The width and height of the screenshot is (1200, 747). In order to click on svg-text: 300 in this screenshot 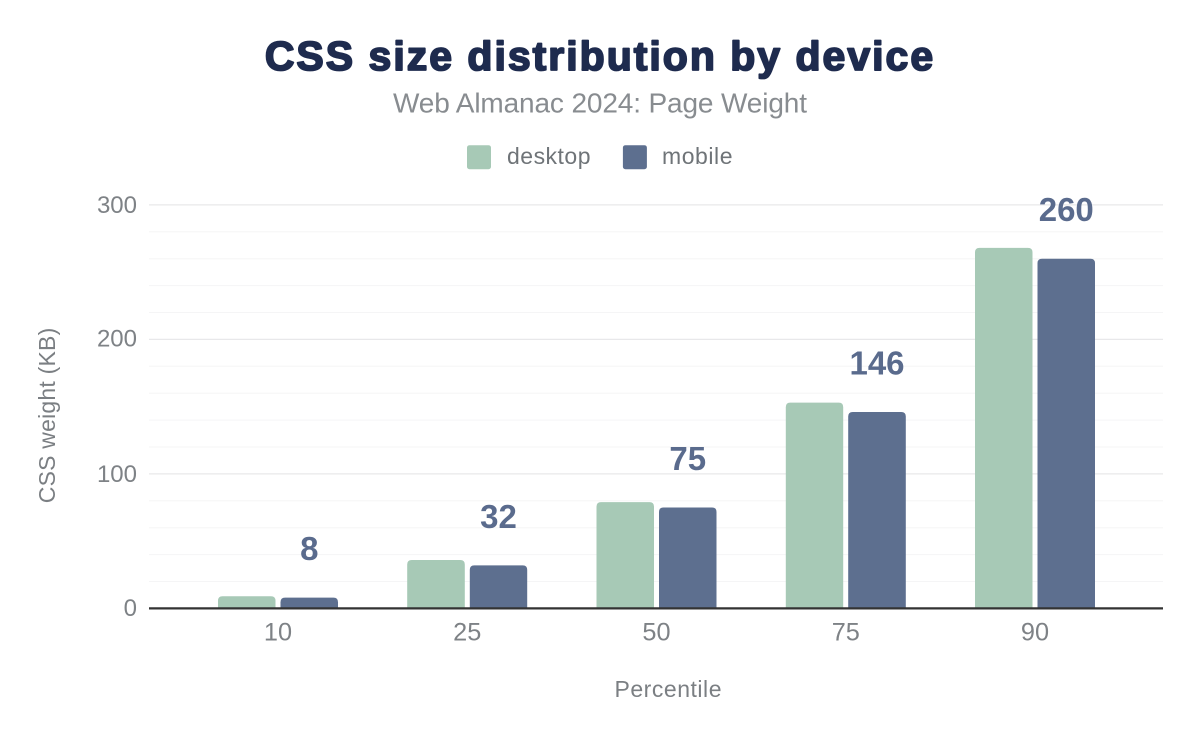, I will do `click(117, 205)`.